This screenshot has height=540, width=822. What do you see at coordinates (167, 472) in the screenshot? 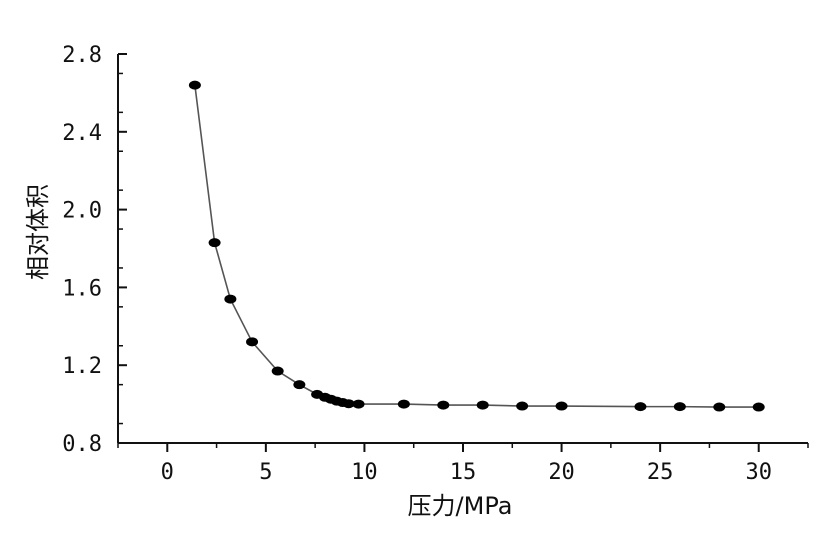
I see `x-tick-label: 0` at bounding box center [167, 472].